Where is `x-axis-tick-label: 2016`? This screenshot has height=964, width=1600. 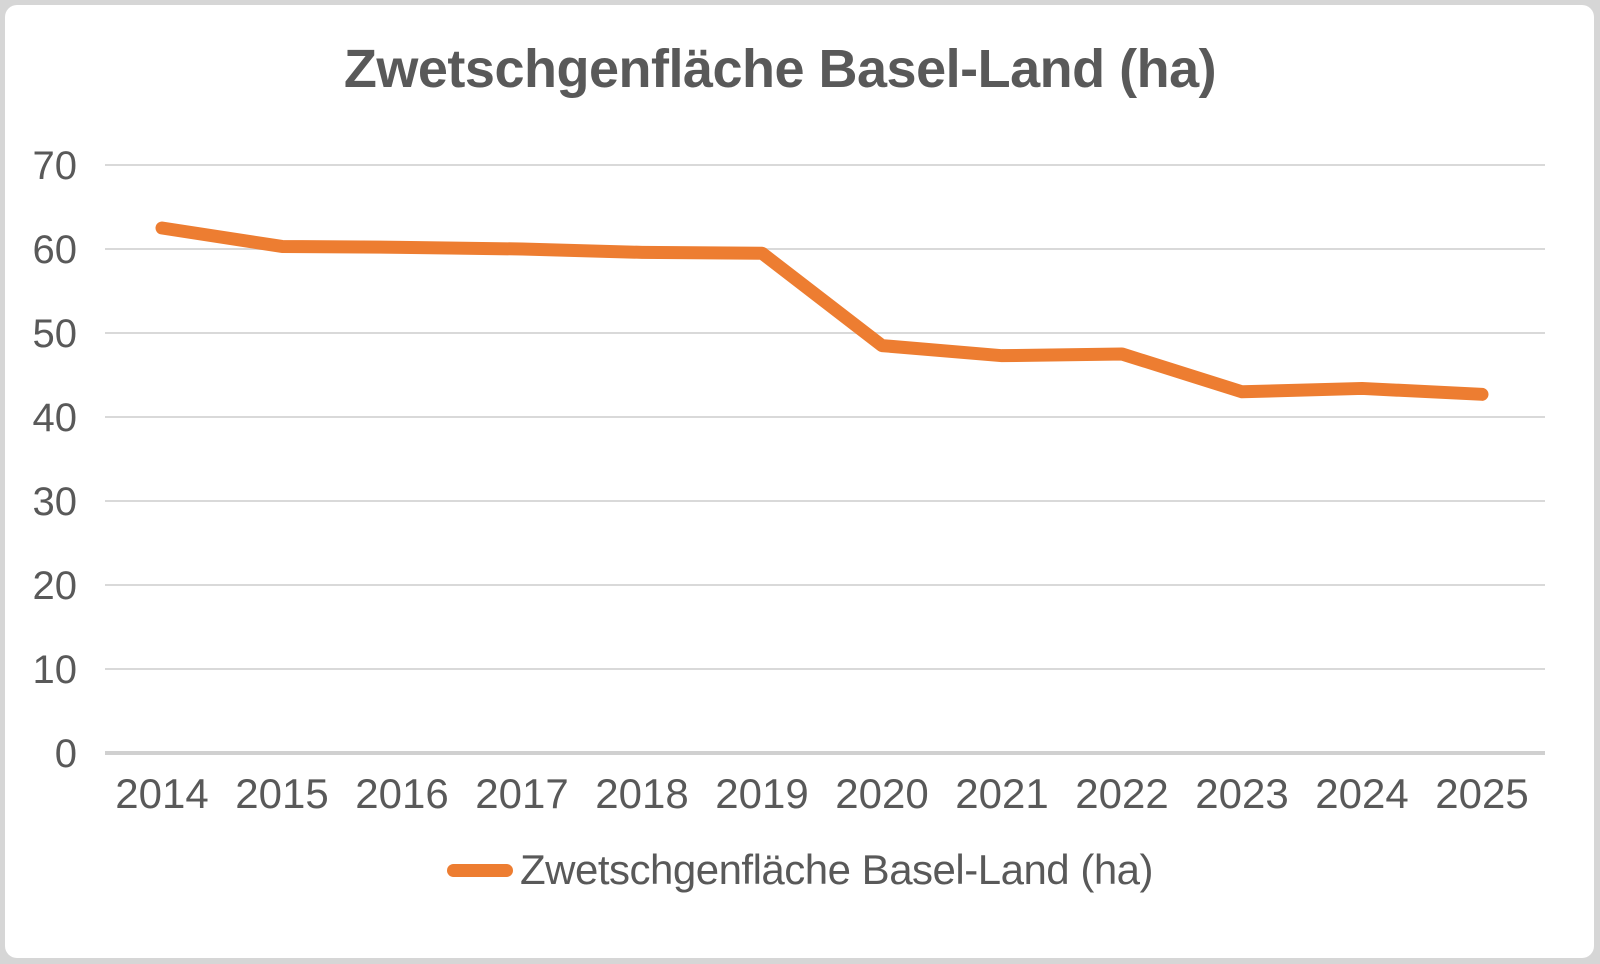 x-axis-tick-label: 2016 is located at coordinates (401, 793).